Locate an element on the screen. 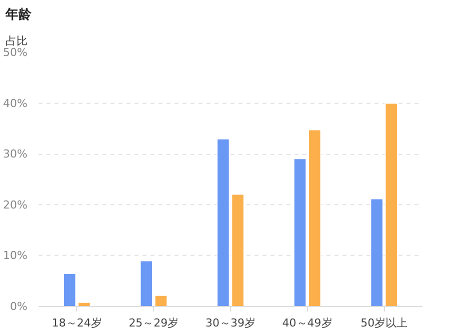  y-tick-label: 10% is located at coordinates (15, 255).